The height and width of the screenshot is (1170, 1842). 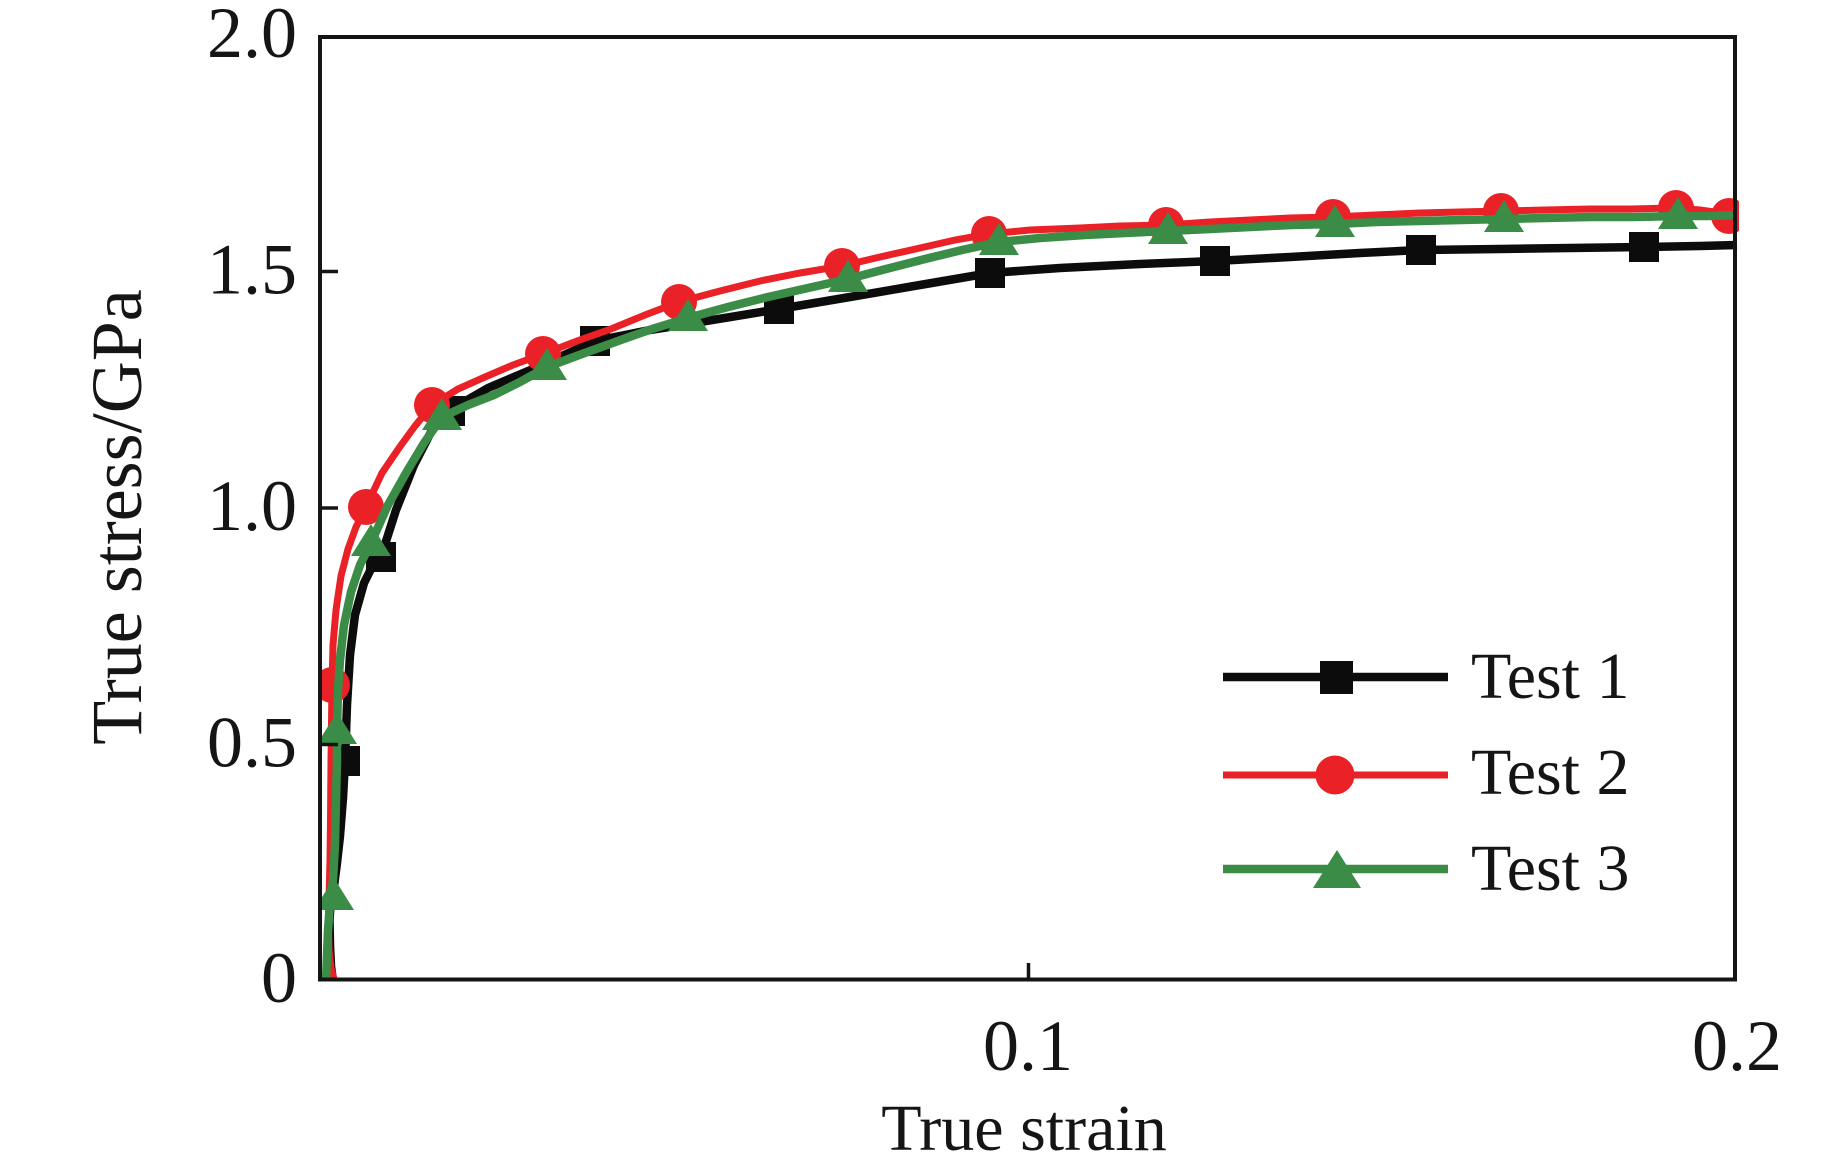 What do you see at coordinates (252, 506) in the screenshot?
I see `svg-text: 1.0` at bounding box center [252, 506].